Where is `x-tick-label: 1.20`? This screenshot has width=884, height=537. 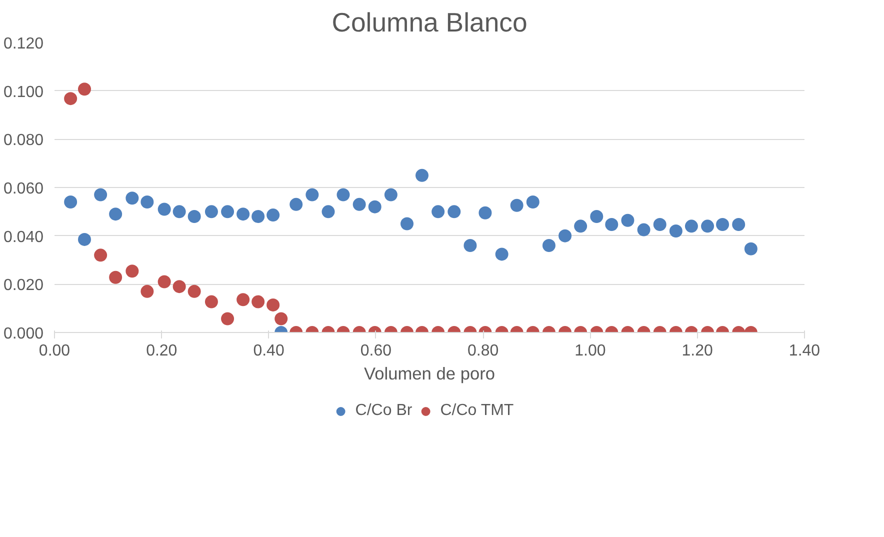
x-tick-label: 1.20 is located at coordinates (698, 351).